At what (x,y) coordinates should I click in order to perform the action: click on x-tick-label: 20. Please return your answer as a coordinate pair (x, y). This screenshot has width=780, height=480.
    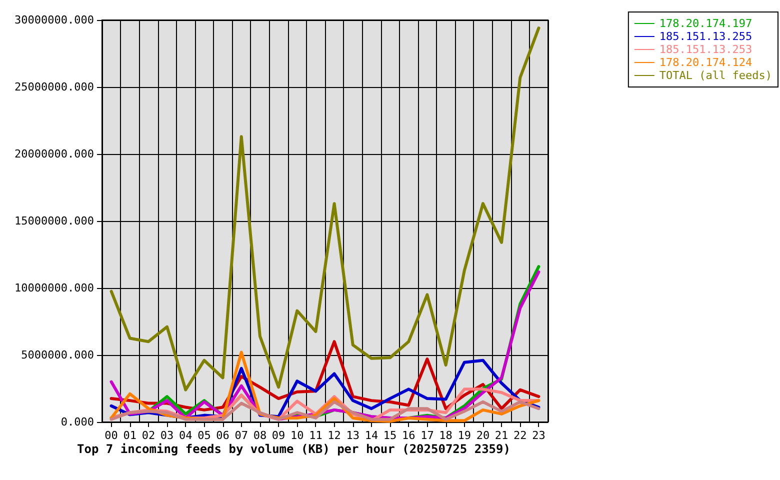
    Looking at the image, I should click on (483, 435).